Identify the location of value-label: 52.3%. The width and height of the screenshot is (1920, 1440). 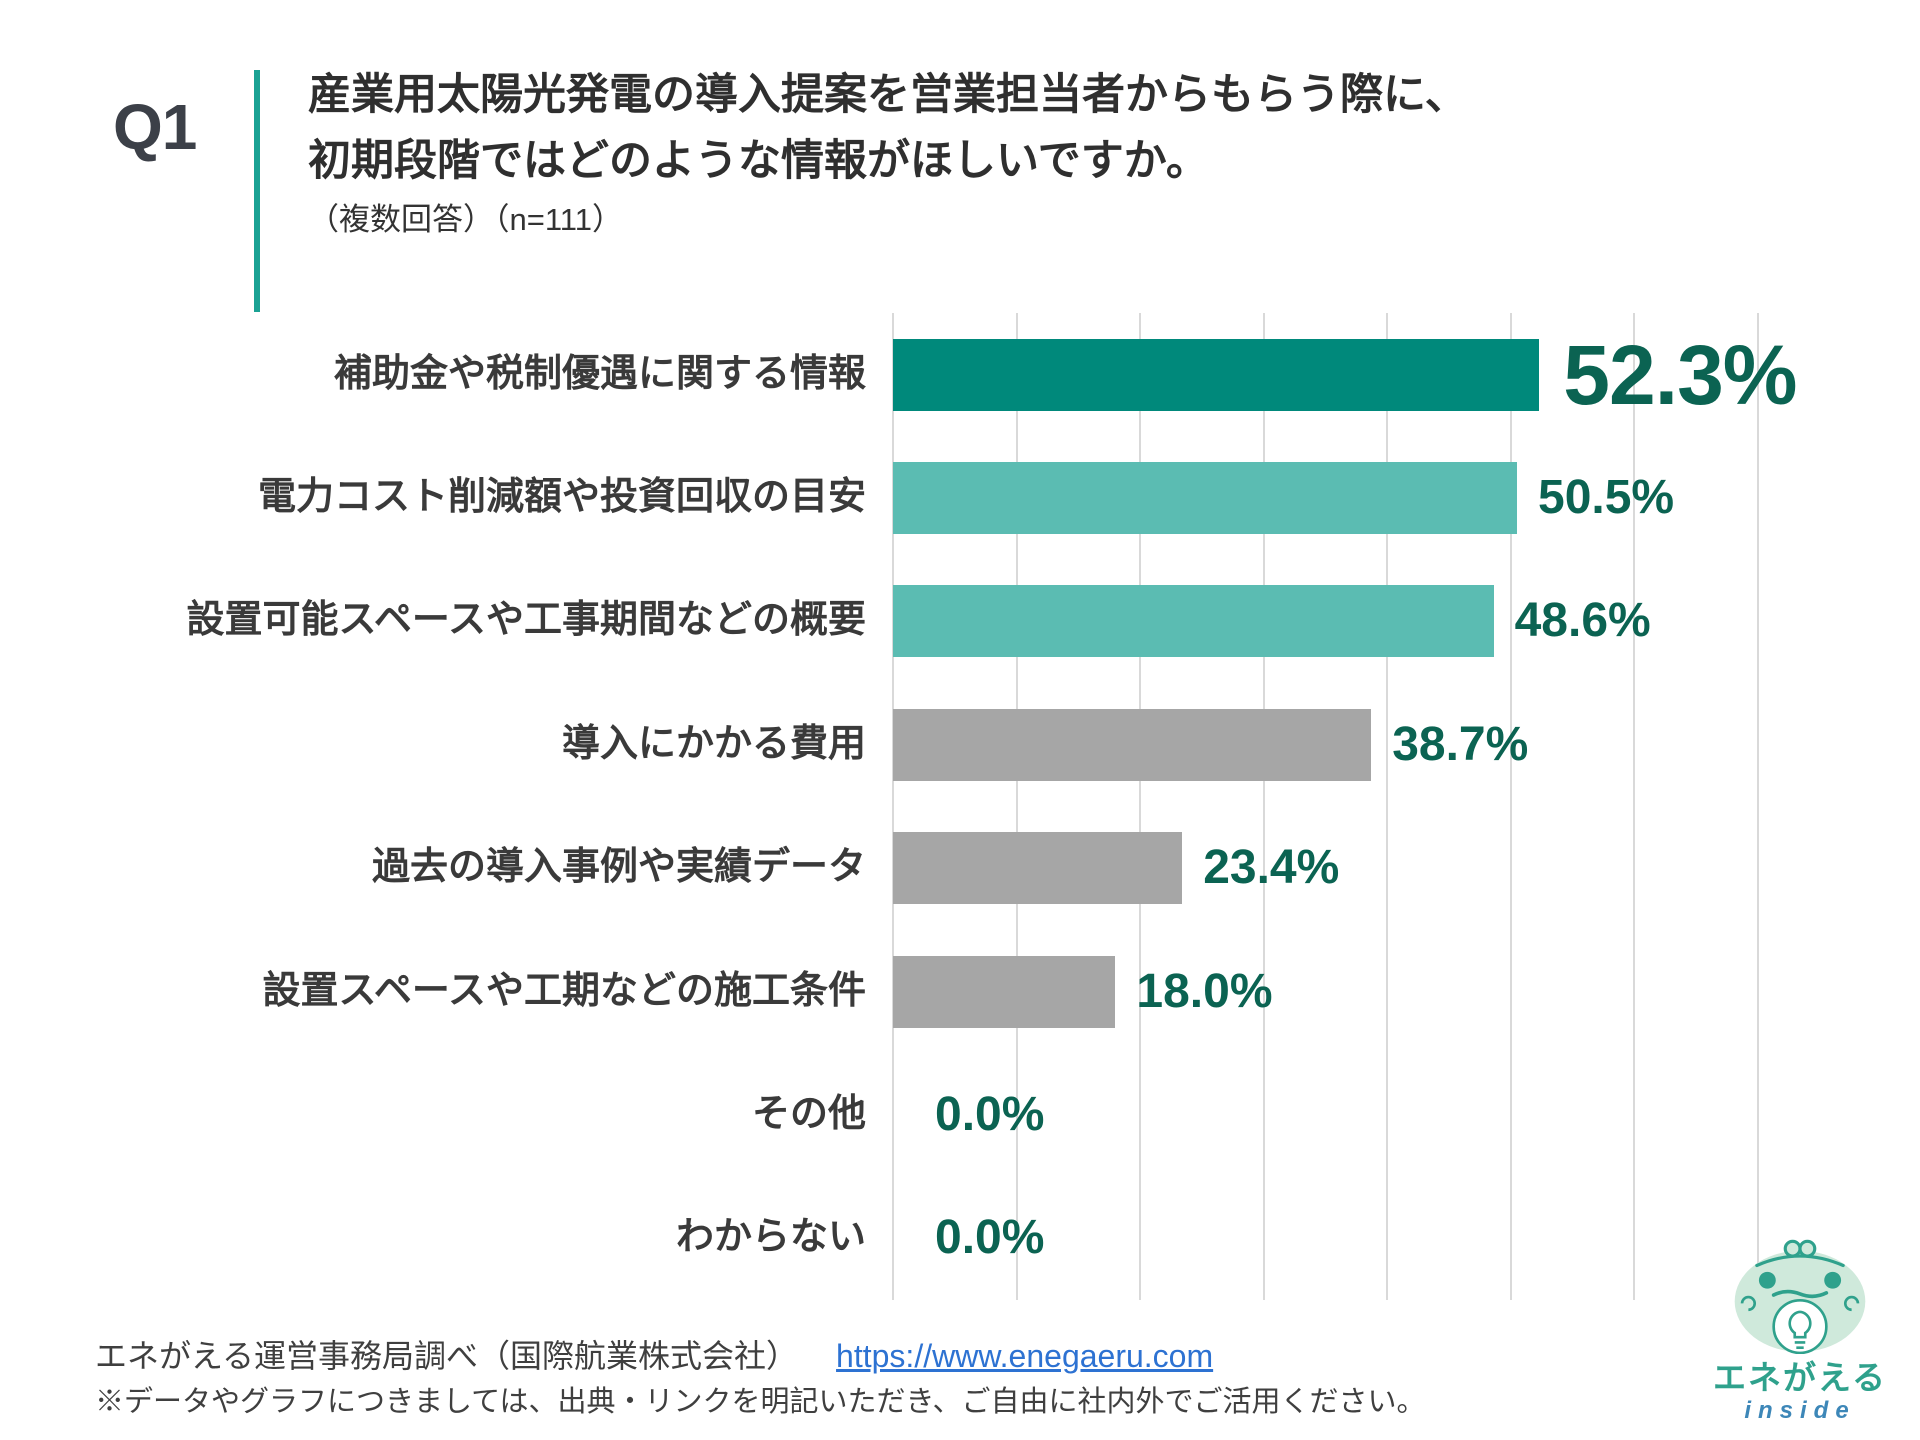
(1680, 374).